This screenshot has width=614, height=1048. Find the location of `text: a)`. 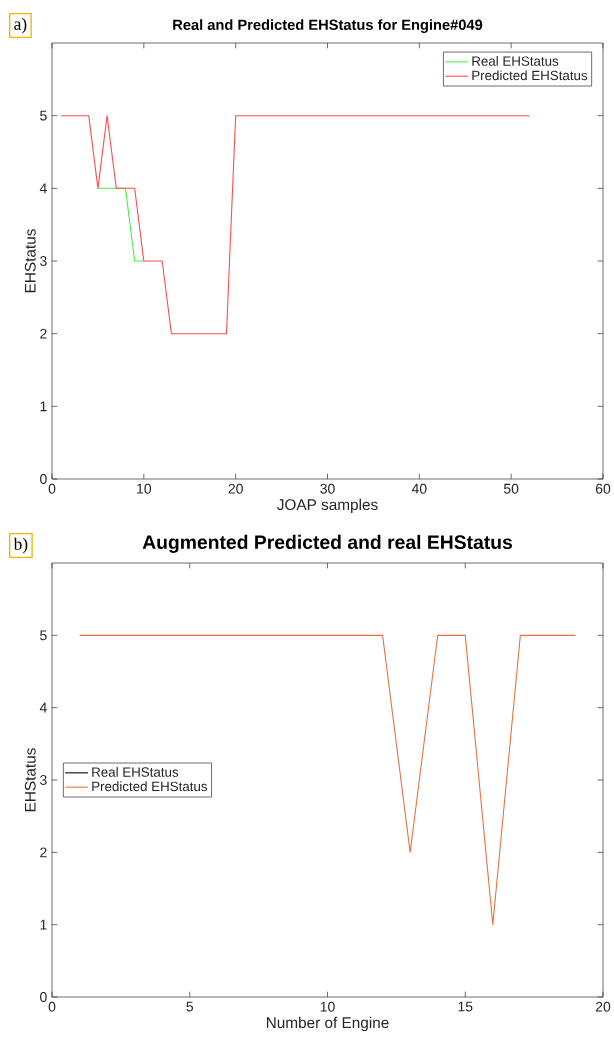

text: a) is located at coordinates (20, 25).